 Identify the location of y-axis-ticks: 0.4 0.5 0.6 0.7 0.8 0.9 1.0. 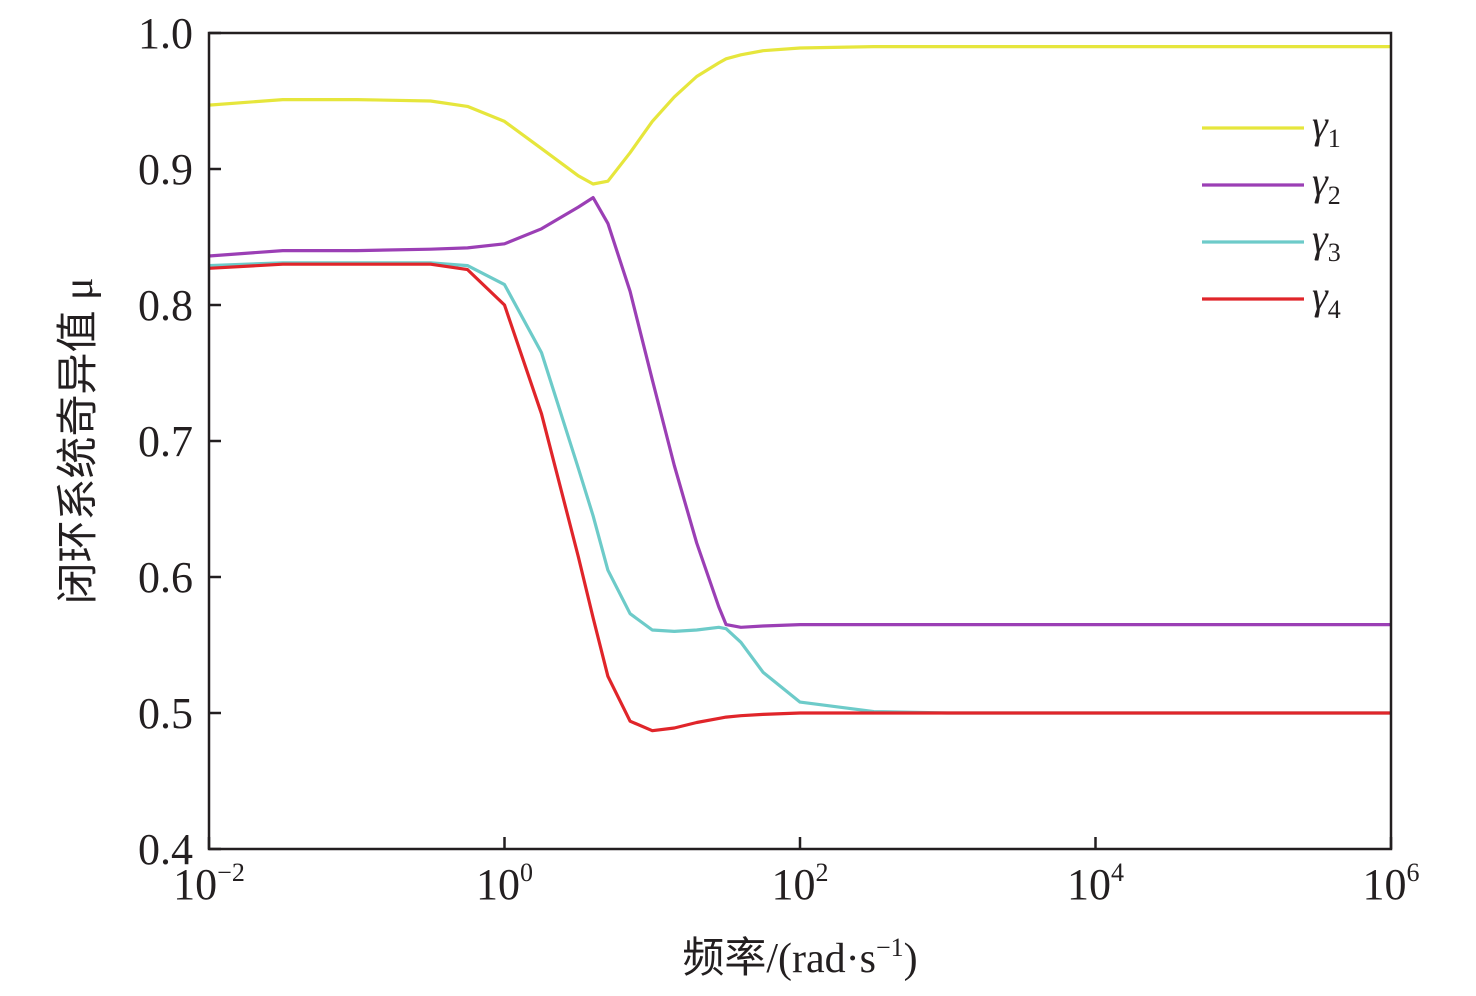
(179, 441).